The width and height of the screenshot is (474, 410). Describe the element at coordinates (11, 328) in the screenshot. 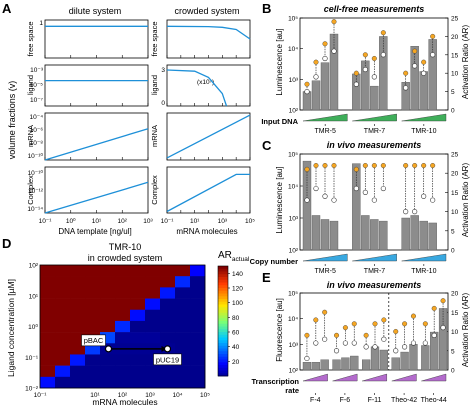

I see `d-ylabel: Ligand concentration [µM]` at that location.